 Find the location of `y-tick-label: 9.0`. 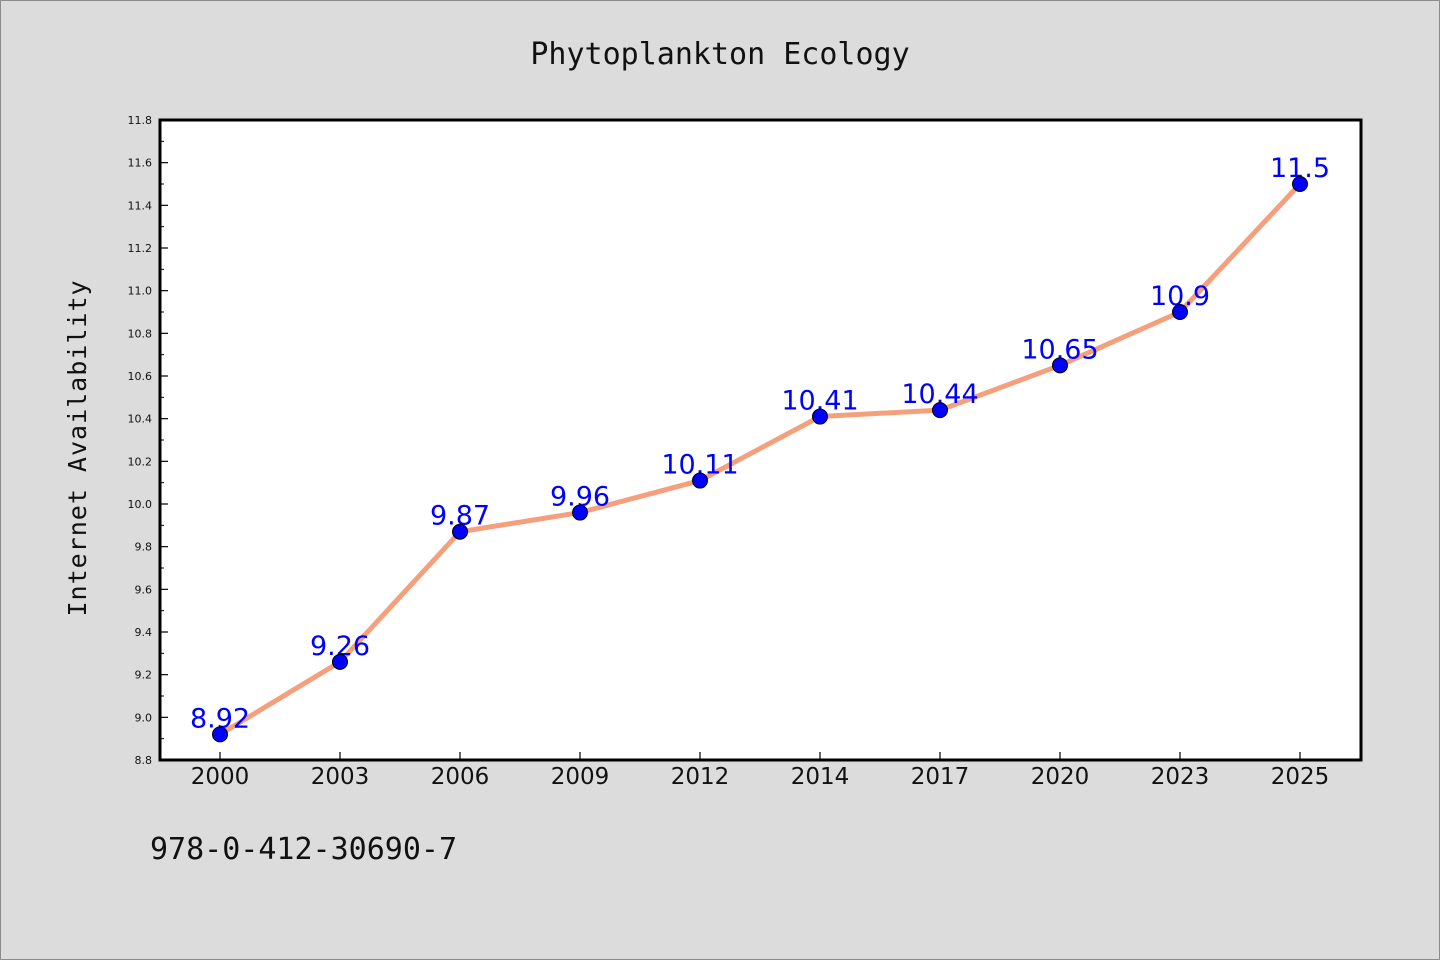

y-tick-label: 9.0 is located at coordinates (144, 717).